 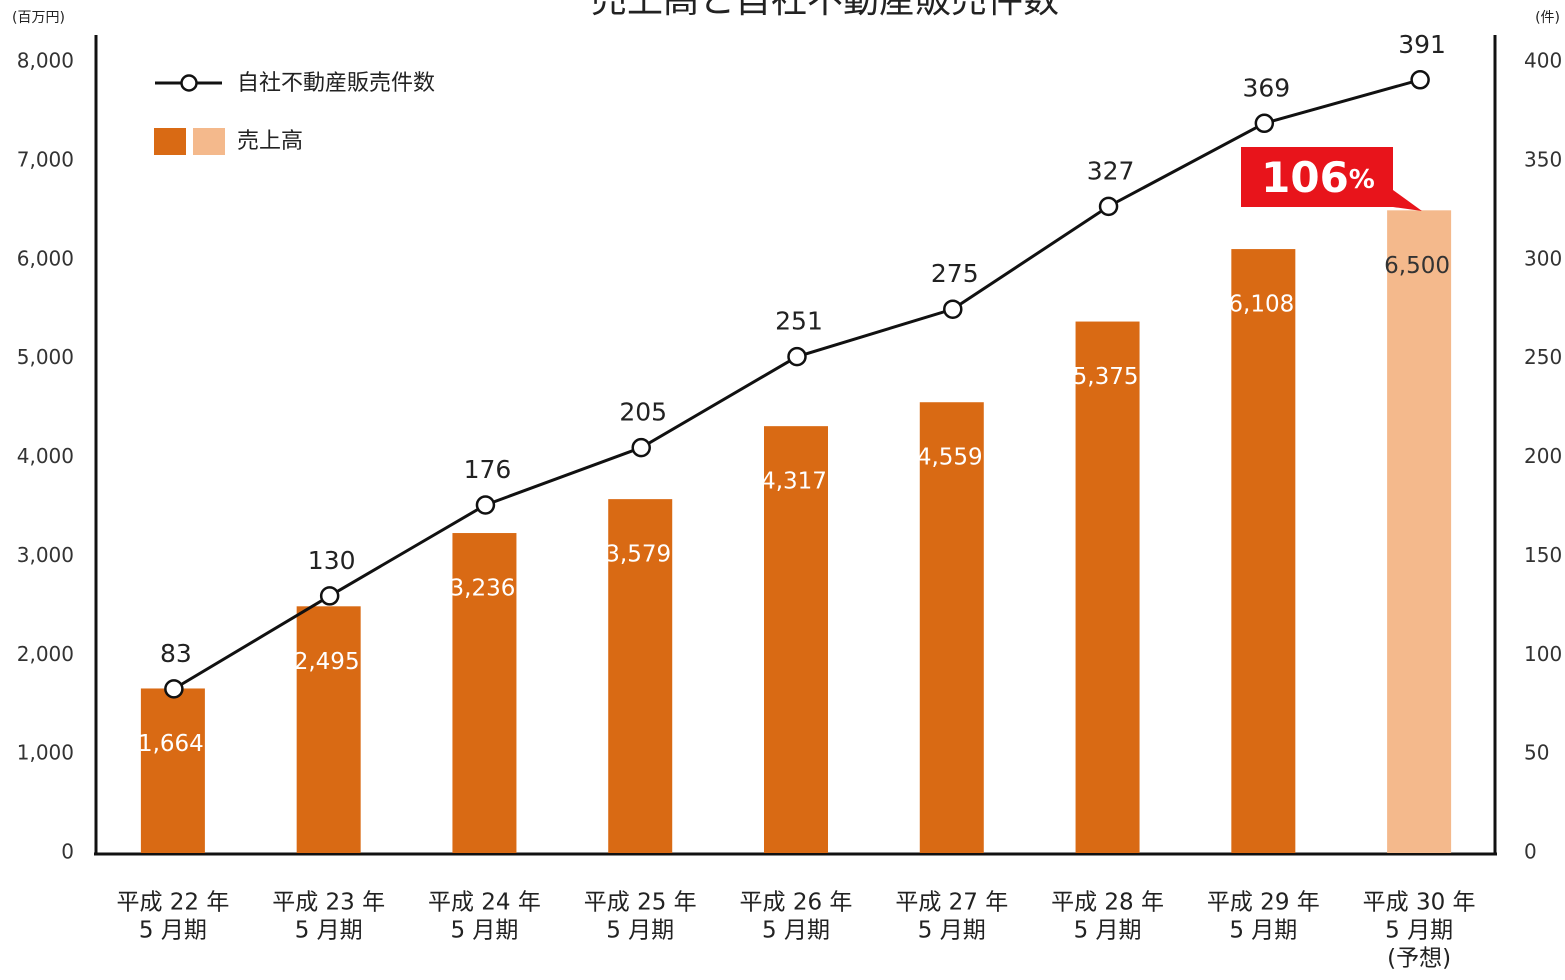 What do you see at coordinates (45, 654) in the screenshot?
I see `y-tick-label: 2,000` at bounding box center [45, 654].